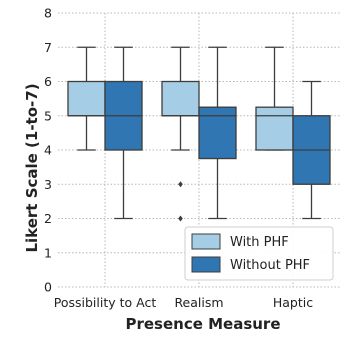 The image size is (345, 337). What do you see at coordinates (259, 242) in the screenshot?
I see `legend-label: With PHF` at bounding box center [259, 242].